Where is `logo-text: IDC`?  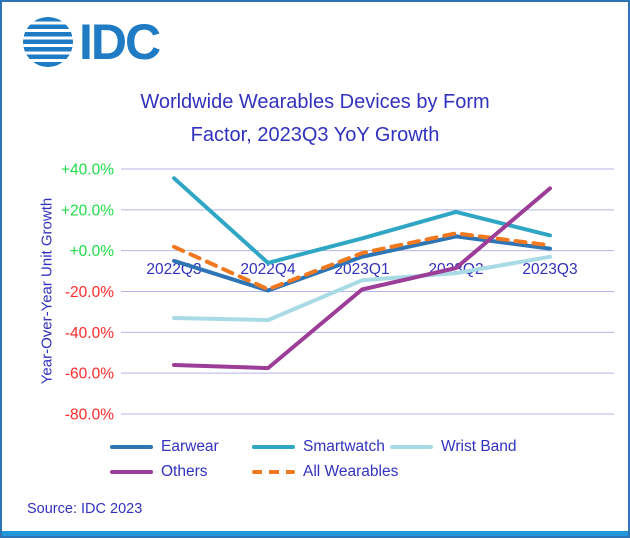
logo-text: IDC is located at coordinates (120, 42).